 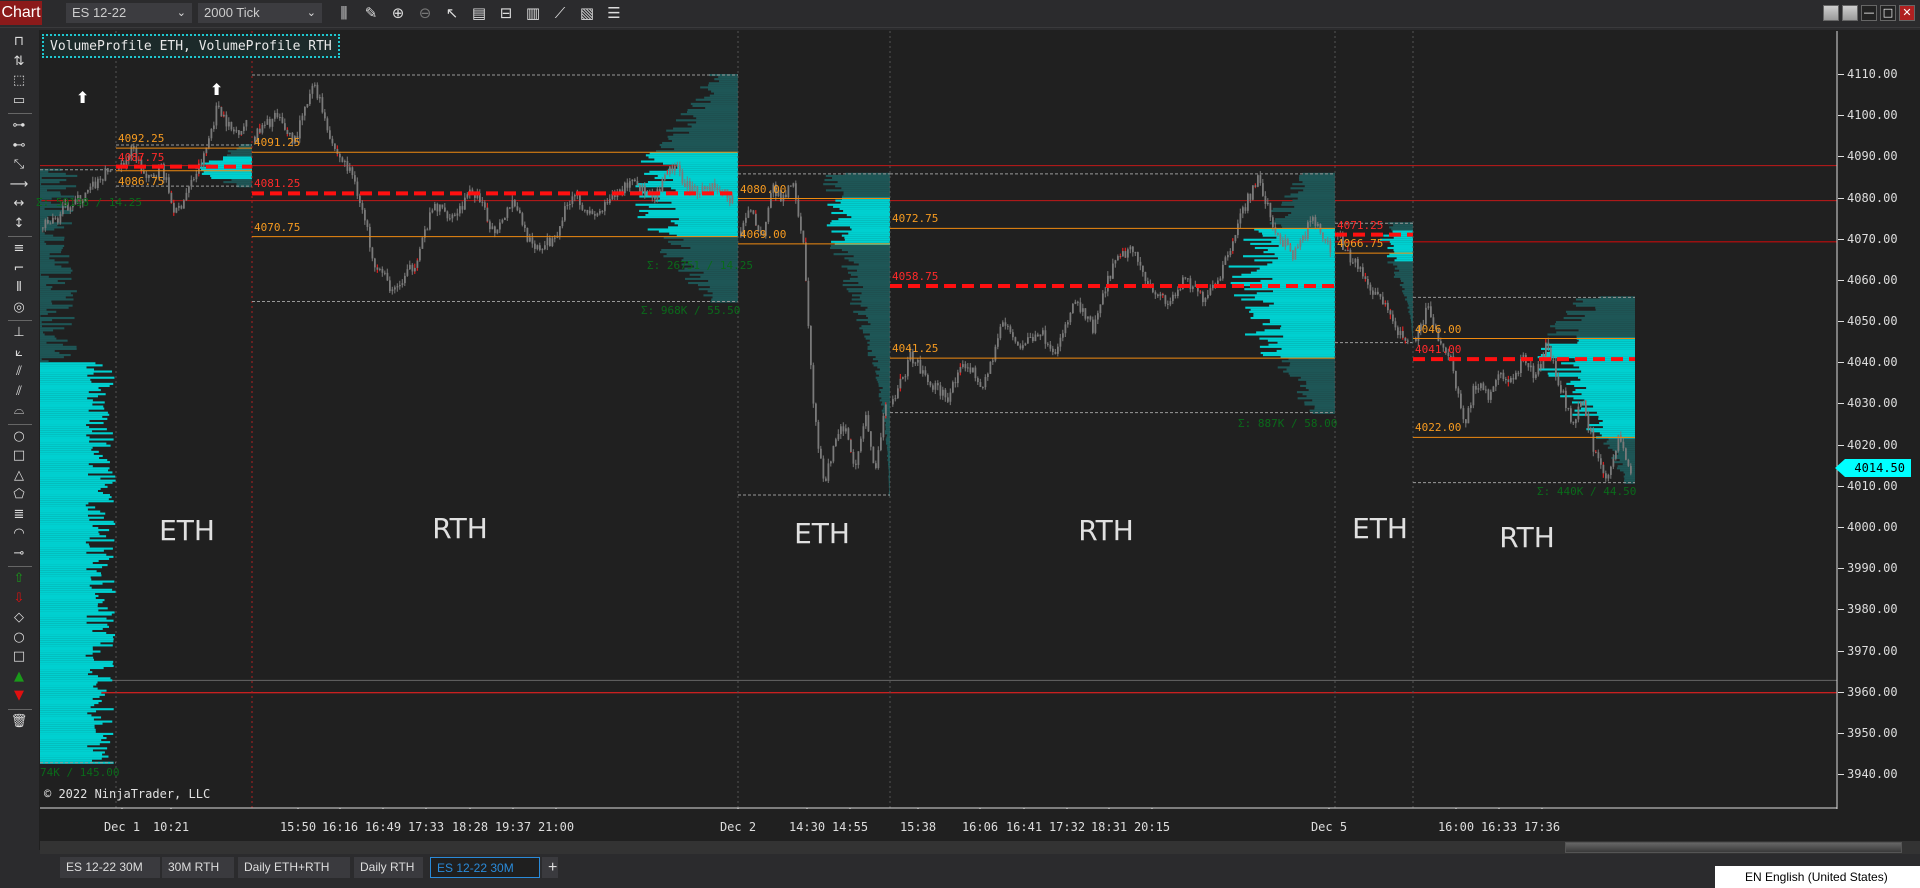 I want to click on path-icon: ⊸, so click(x=19, y=553).